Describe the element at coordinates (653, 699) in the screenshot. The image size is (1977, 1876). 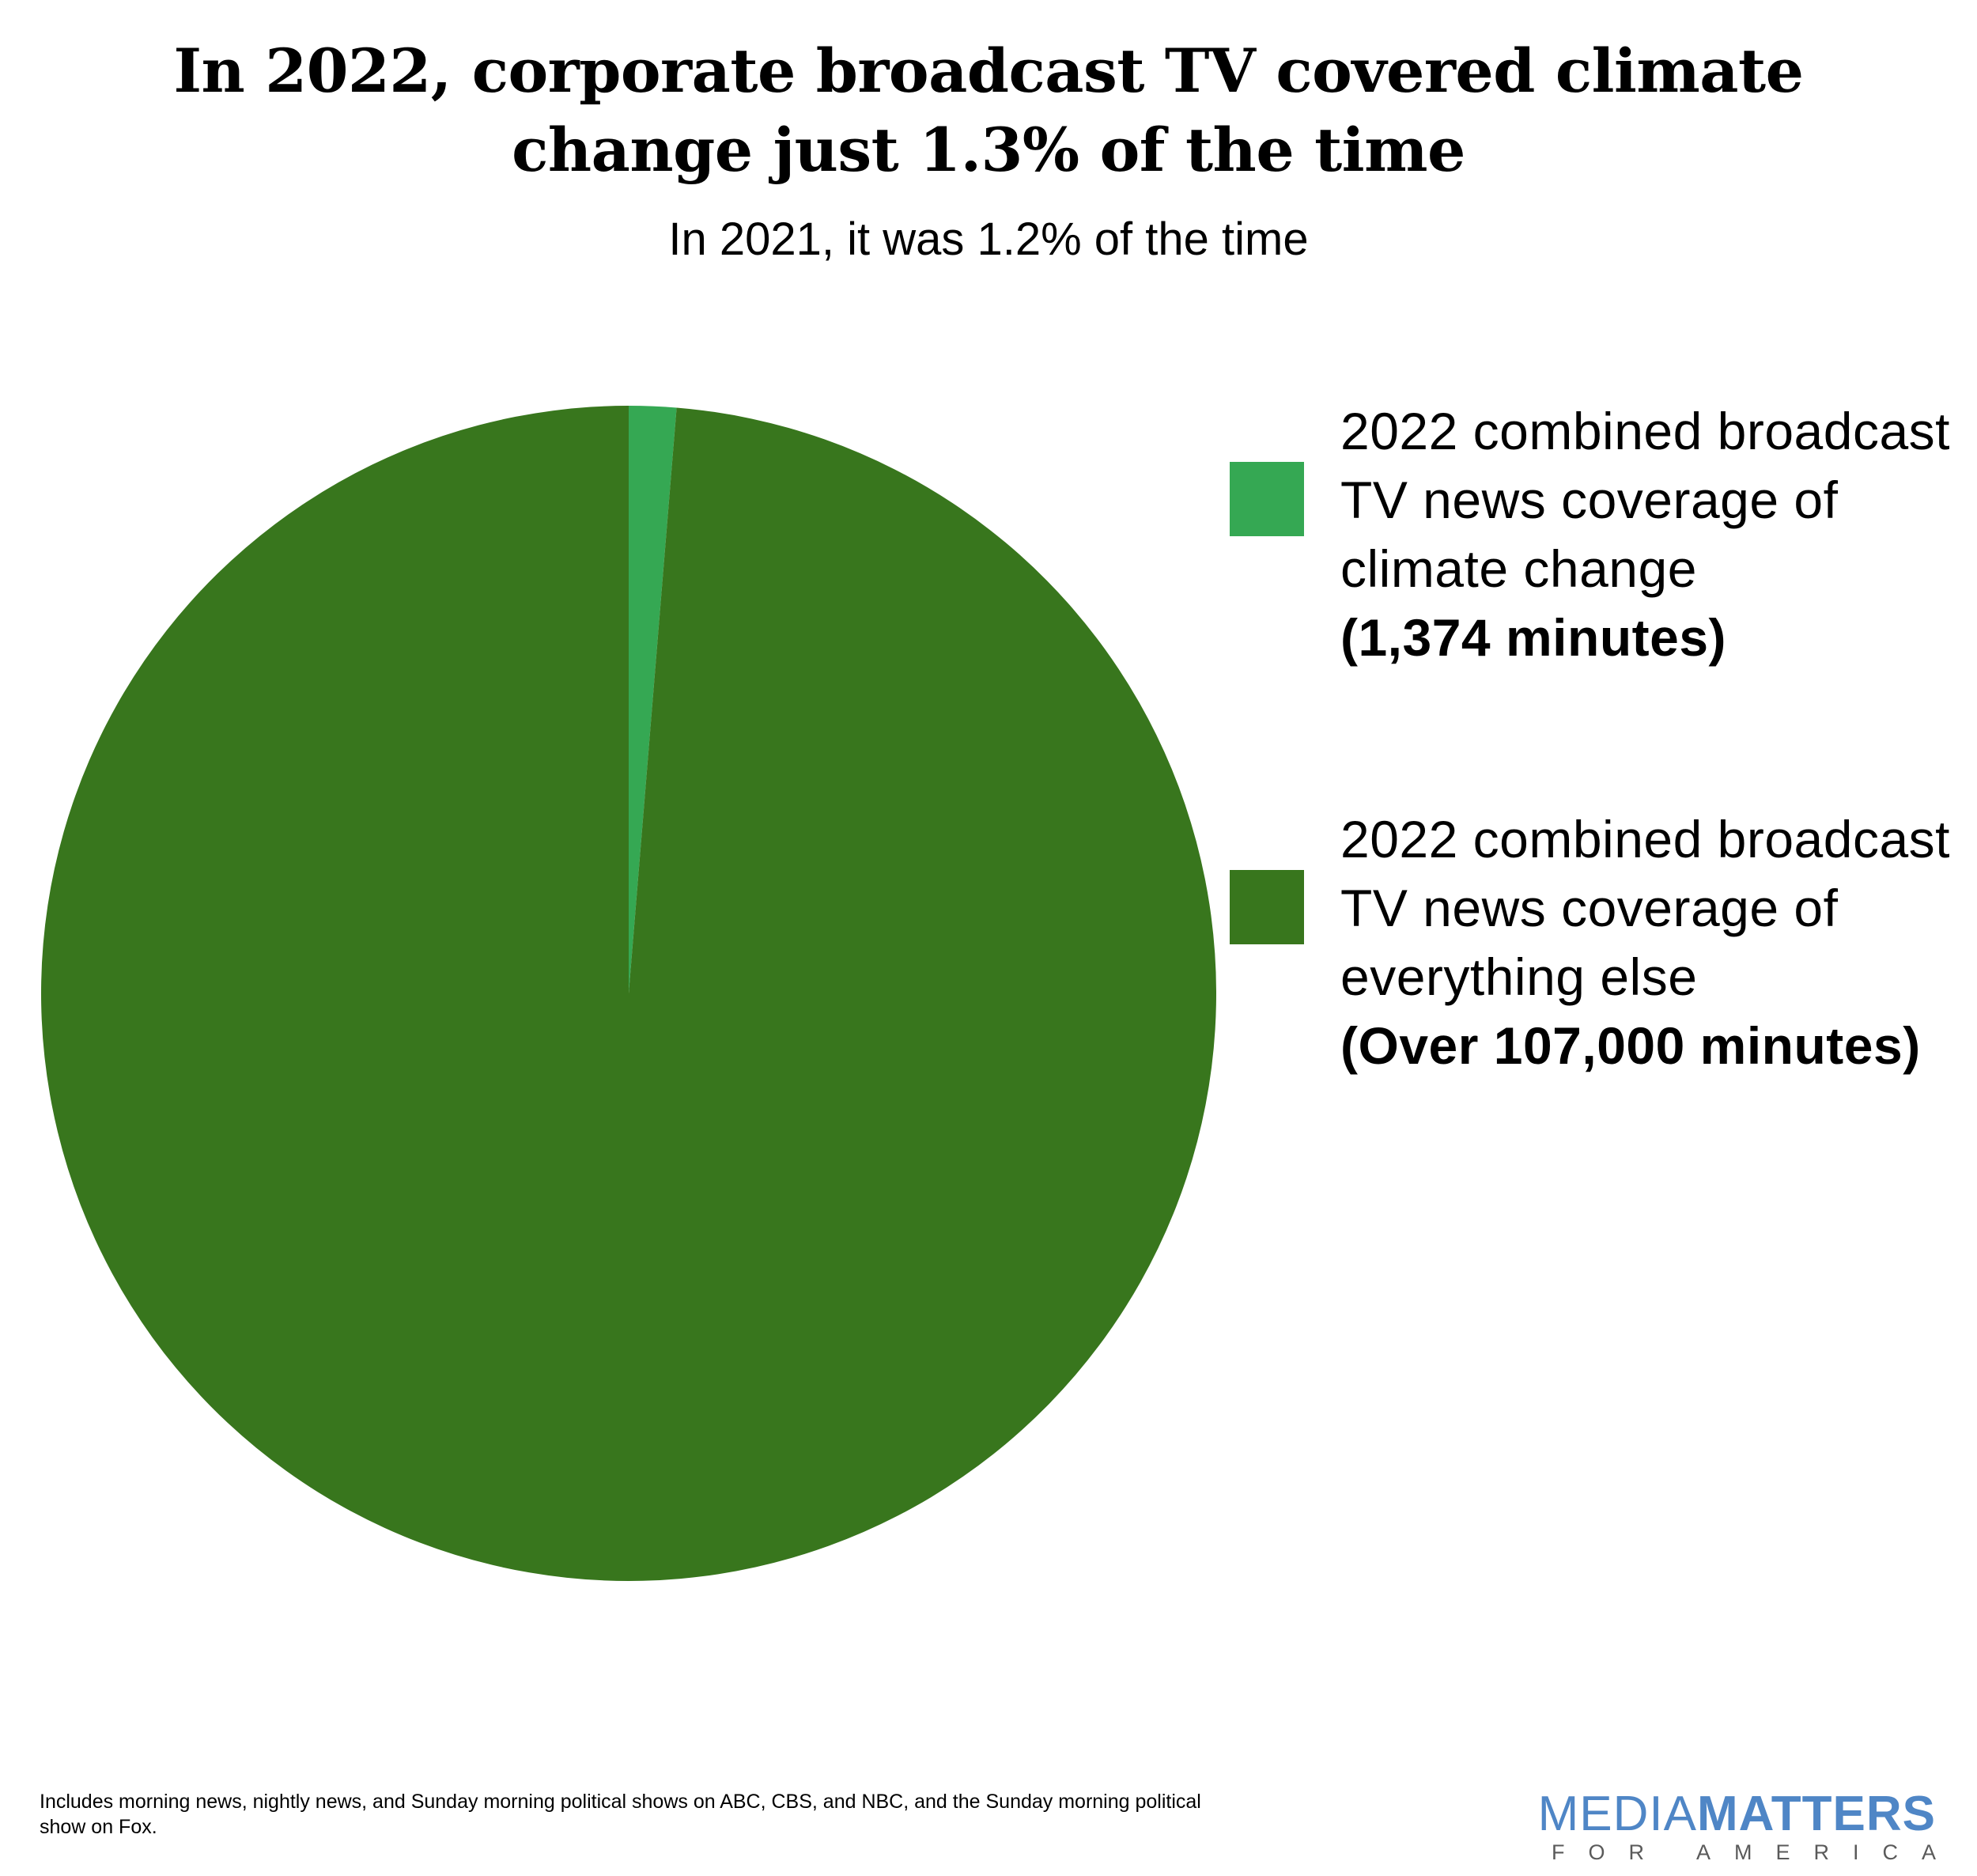
I see `pie-slice-climate-change` at that location.